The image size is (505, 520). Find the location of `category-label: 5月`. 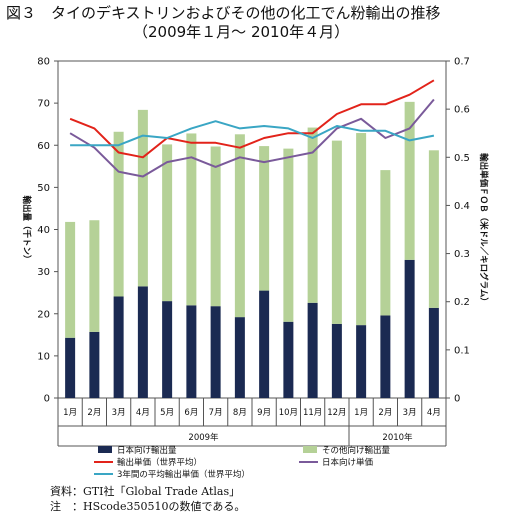

category-label: 5月 is located at coordinates (167, 413).